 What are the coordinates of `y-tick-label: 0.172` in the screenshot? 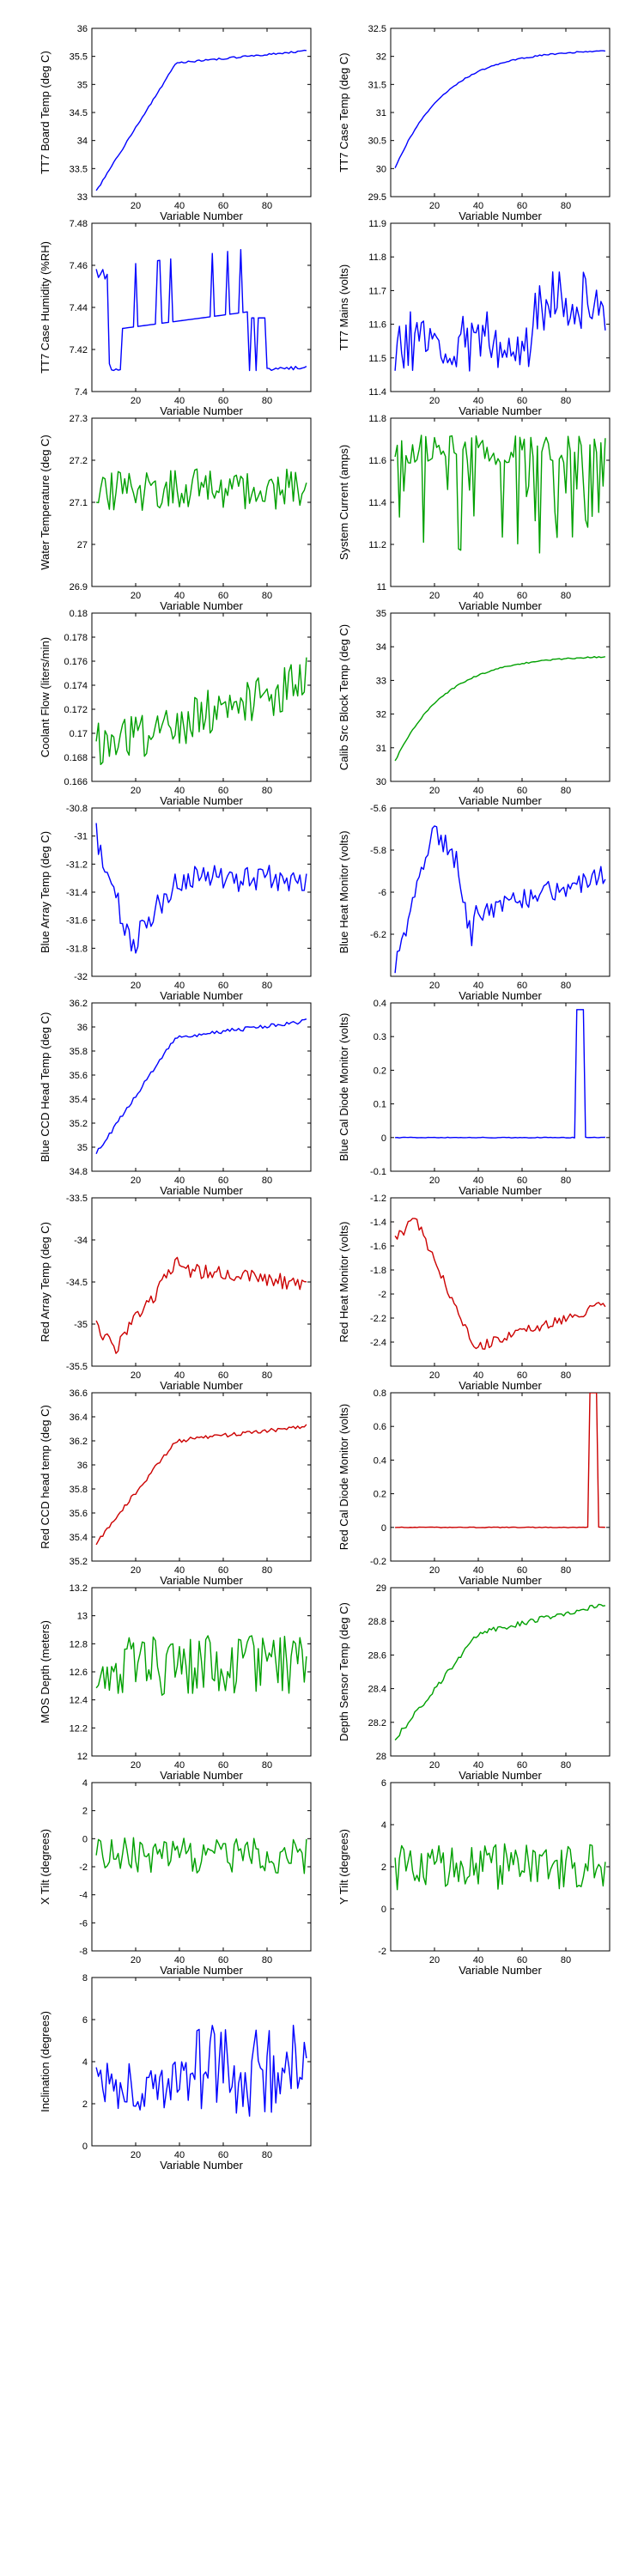 It's located at (76, 710).